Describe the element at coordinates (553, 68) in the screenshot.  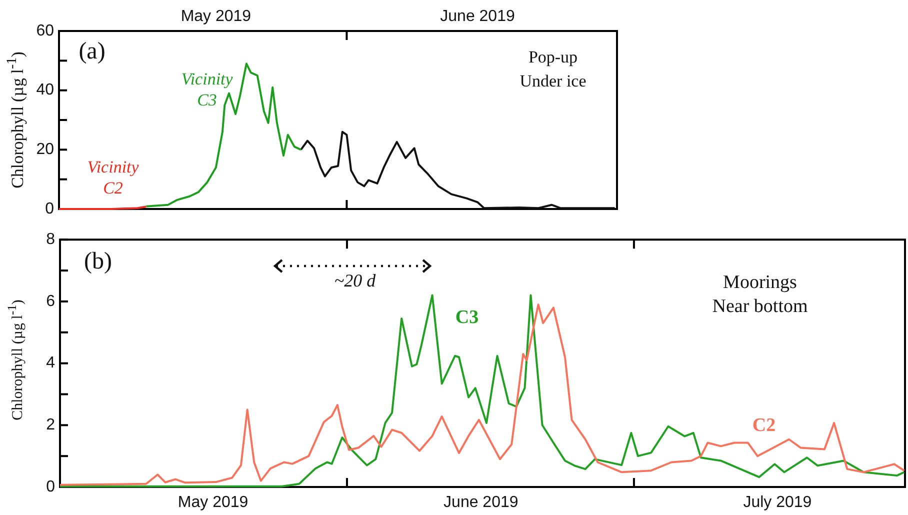
I see `annotation: Pop-up Under ice` at that location.